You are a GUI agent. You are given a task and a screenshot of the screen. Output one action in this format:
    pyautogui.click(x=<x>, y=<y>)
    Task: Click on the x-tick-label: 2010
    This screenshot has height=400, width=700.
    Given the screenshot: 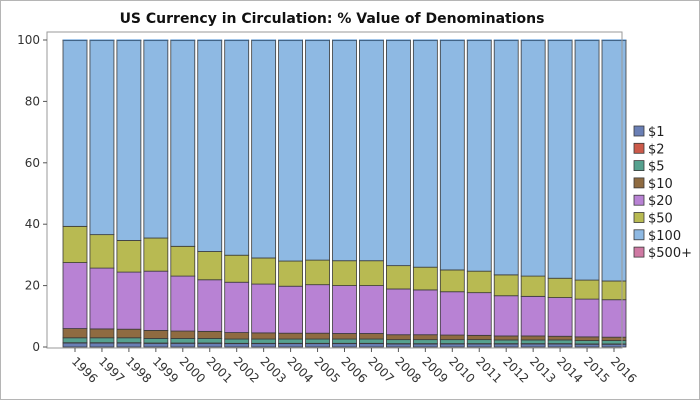 What is the action you would take?
    pyautogui.click(x=461, y=369)
    